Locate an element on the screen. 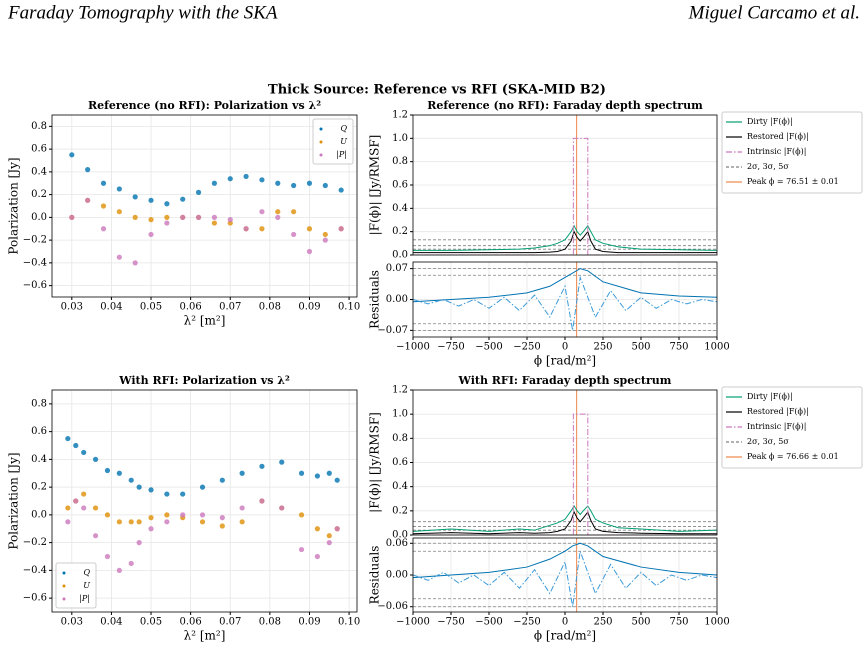  x-tick-label: 0.03 is located at coordinates (72, 622).